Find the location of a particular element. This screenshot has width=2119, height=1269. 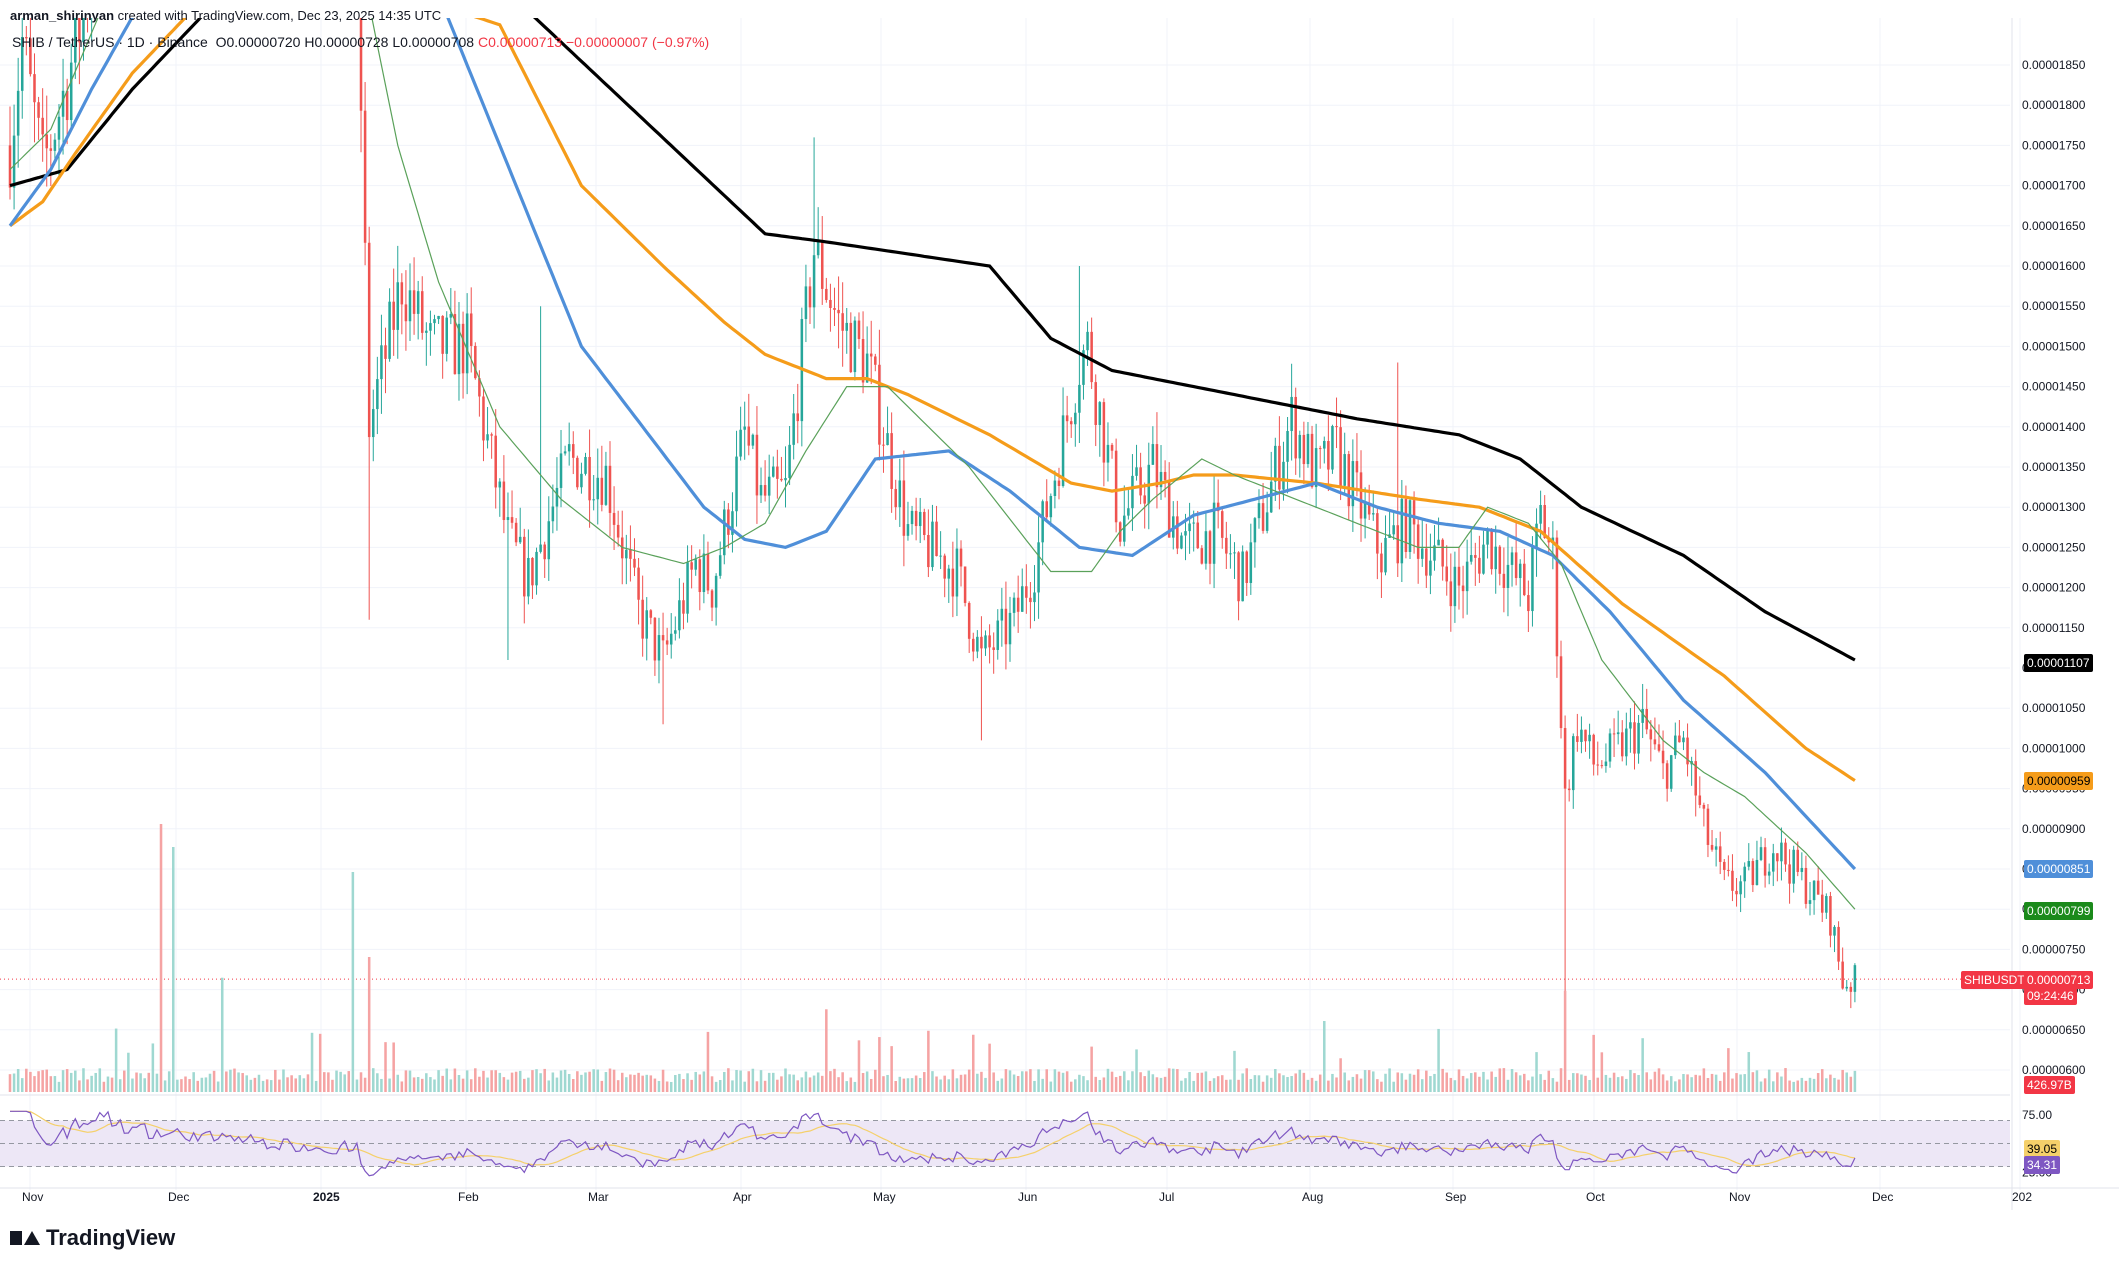

time-axis-tick: 202 is located at coordinates (2022, 1197).